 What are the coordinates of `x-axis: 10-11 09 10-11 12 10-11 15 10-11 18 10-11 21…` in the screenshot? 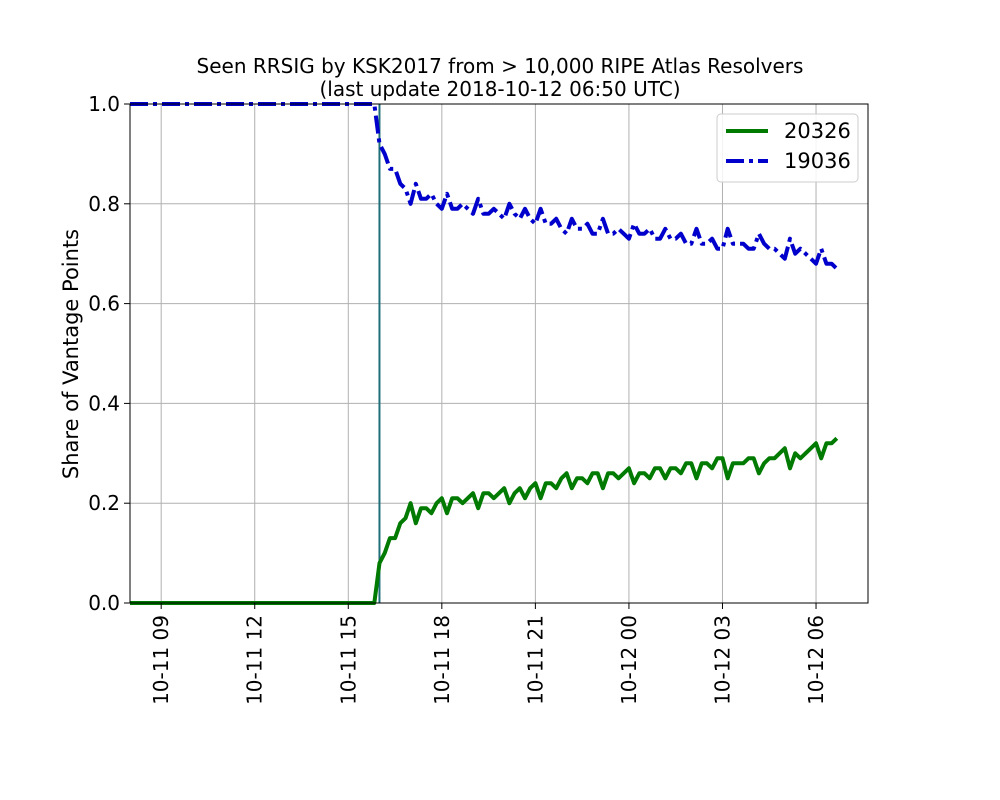 It's located at (488, 654).